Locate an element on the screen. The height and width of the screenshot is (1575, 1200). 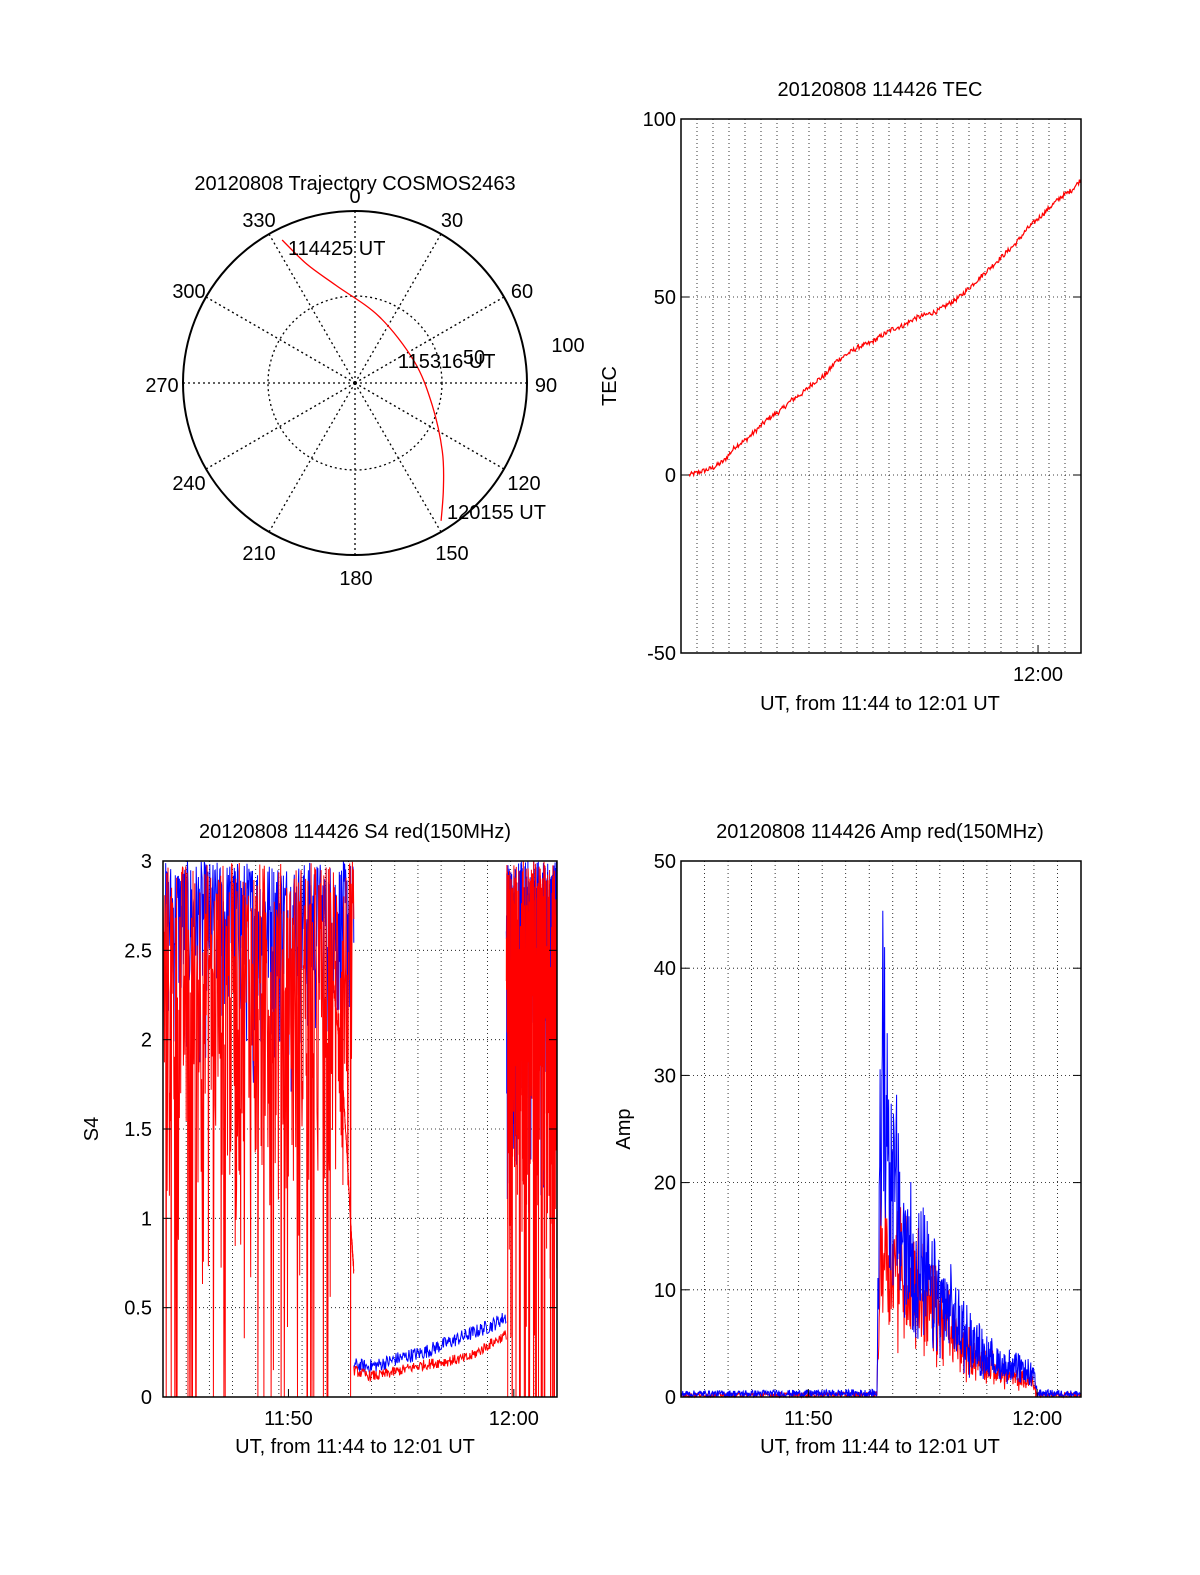
azimuth-label-180: 180 is located at coordinates (355, 579).